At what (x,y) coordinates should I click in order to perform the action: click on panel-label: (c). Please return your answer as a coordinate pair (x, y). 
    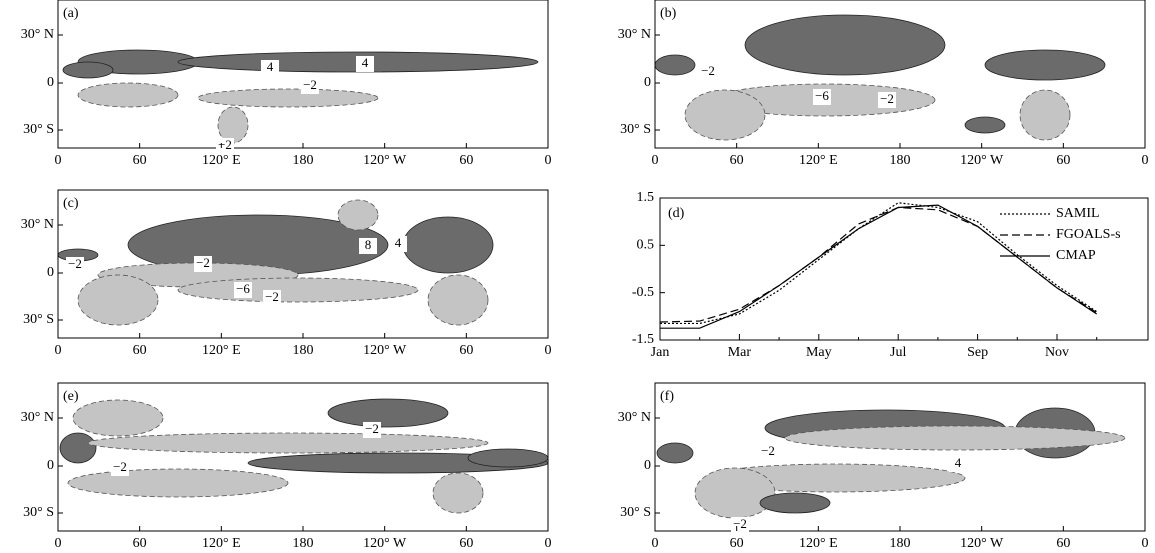
    Looking at the image, I should click on (71, 203).